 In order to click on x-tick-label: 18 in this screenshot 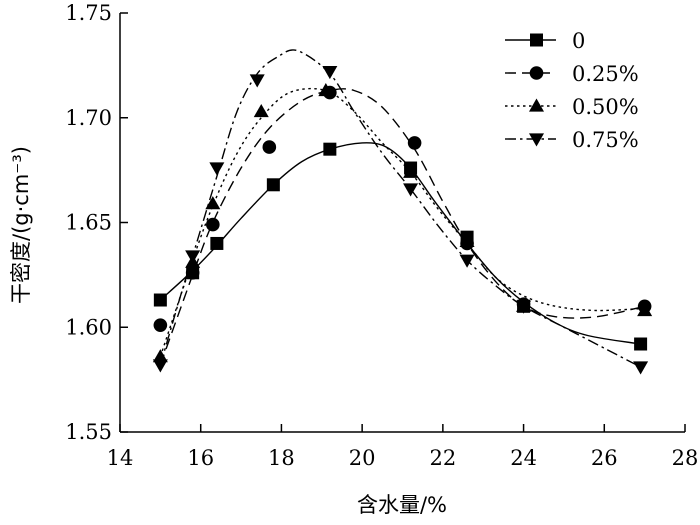, I will do `click(281, 458)`.